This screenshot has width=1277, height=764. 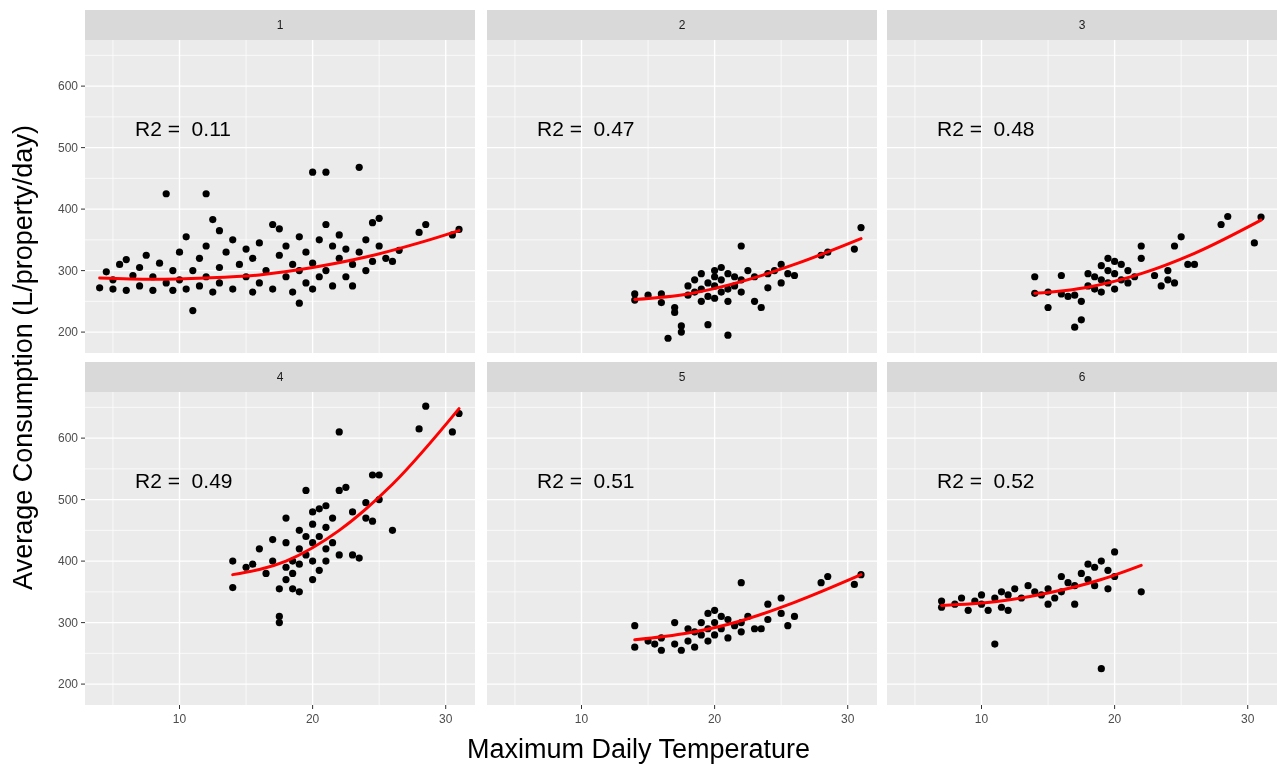 I want to click on annotation: R2 = 0.11, so click(x=183, y=128).